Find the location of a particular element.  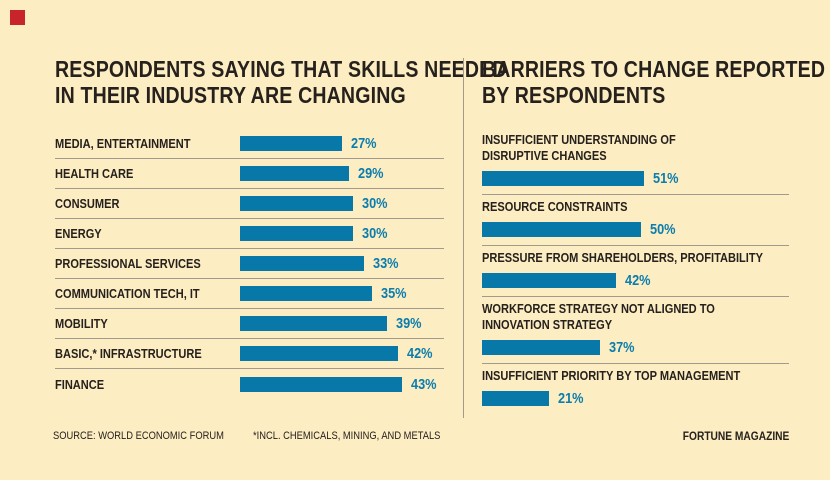

category-label: RESOURCE CONSTRAINTS is located at coordinates (555, 206).